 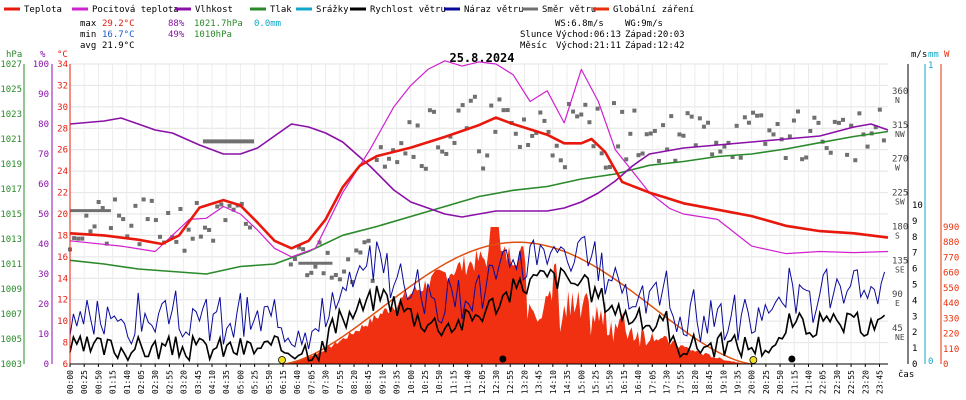 I want to click on direction-tick-compass: S, so click(x=897, y=235).